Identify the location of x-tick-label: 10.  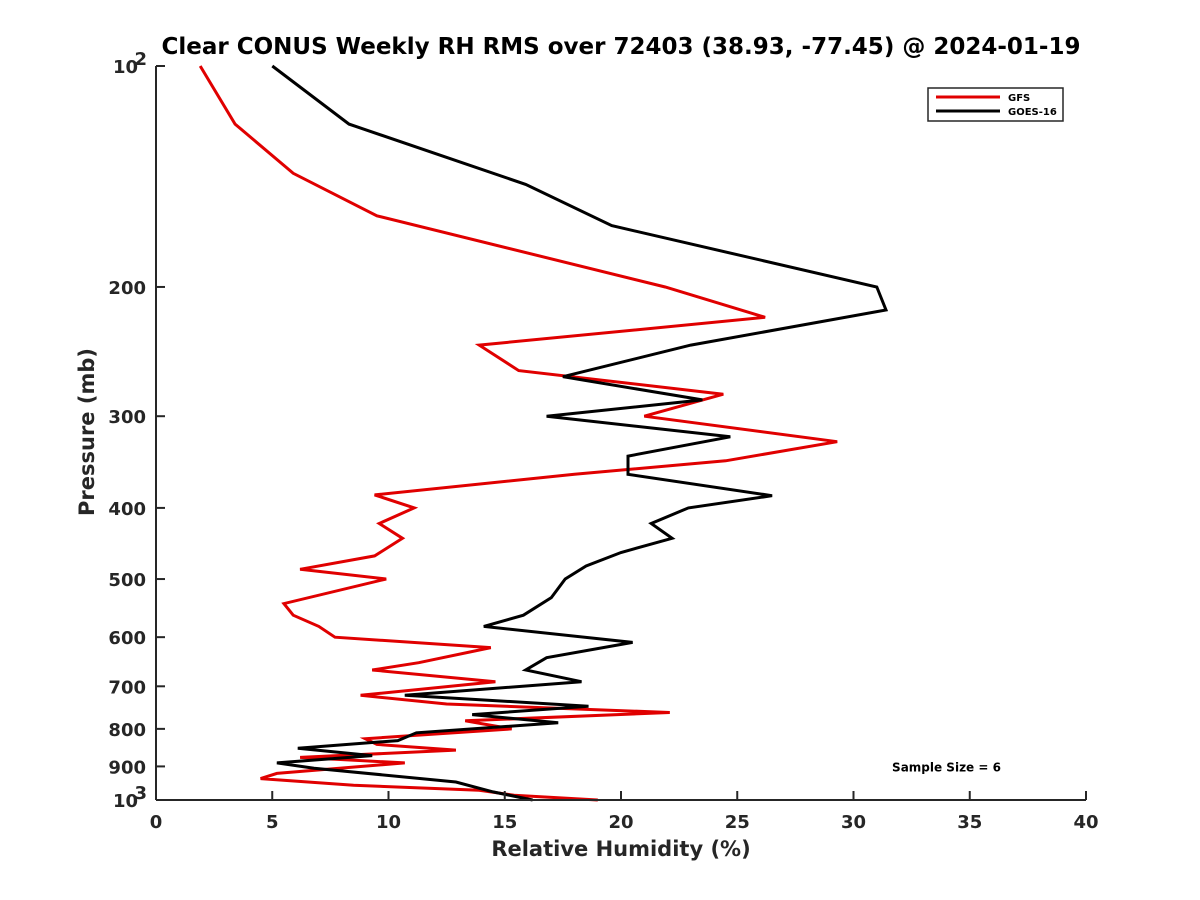
(388, 822).